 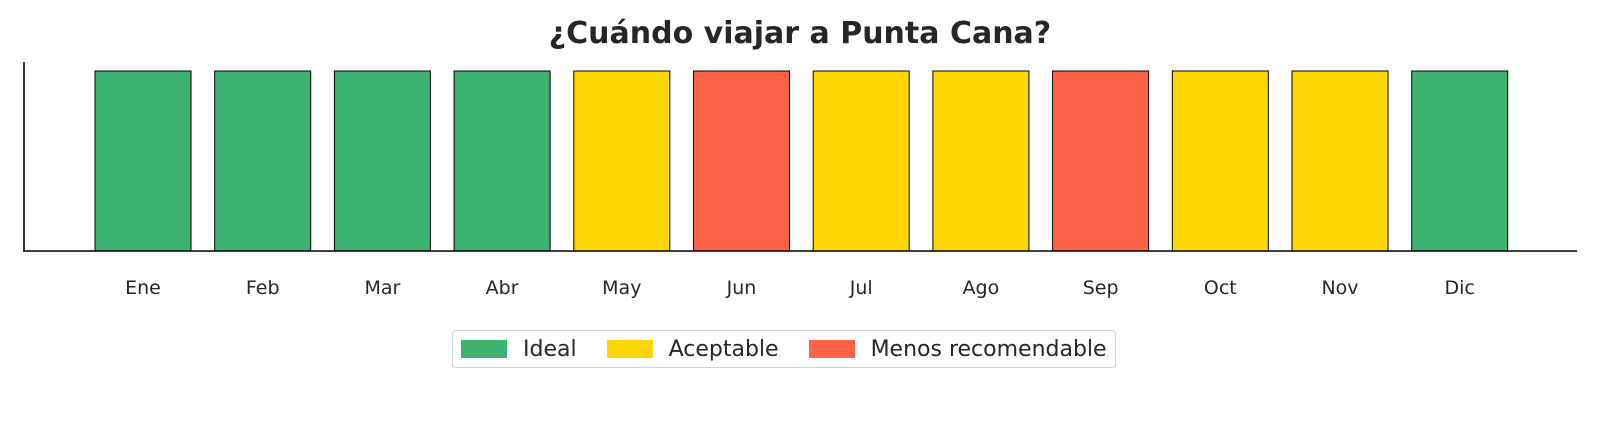 What do you see at coordinates (382, 161) in the screenshot?
I see `bar-mar` at bounding box center [382, 161].